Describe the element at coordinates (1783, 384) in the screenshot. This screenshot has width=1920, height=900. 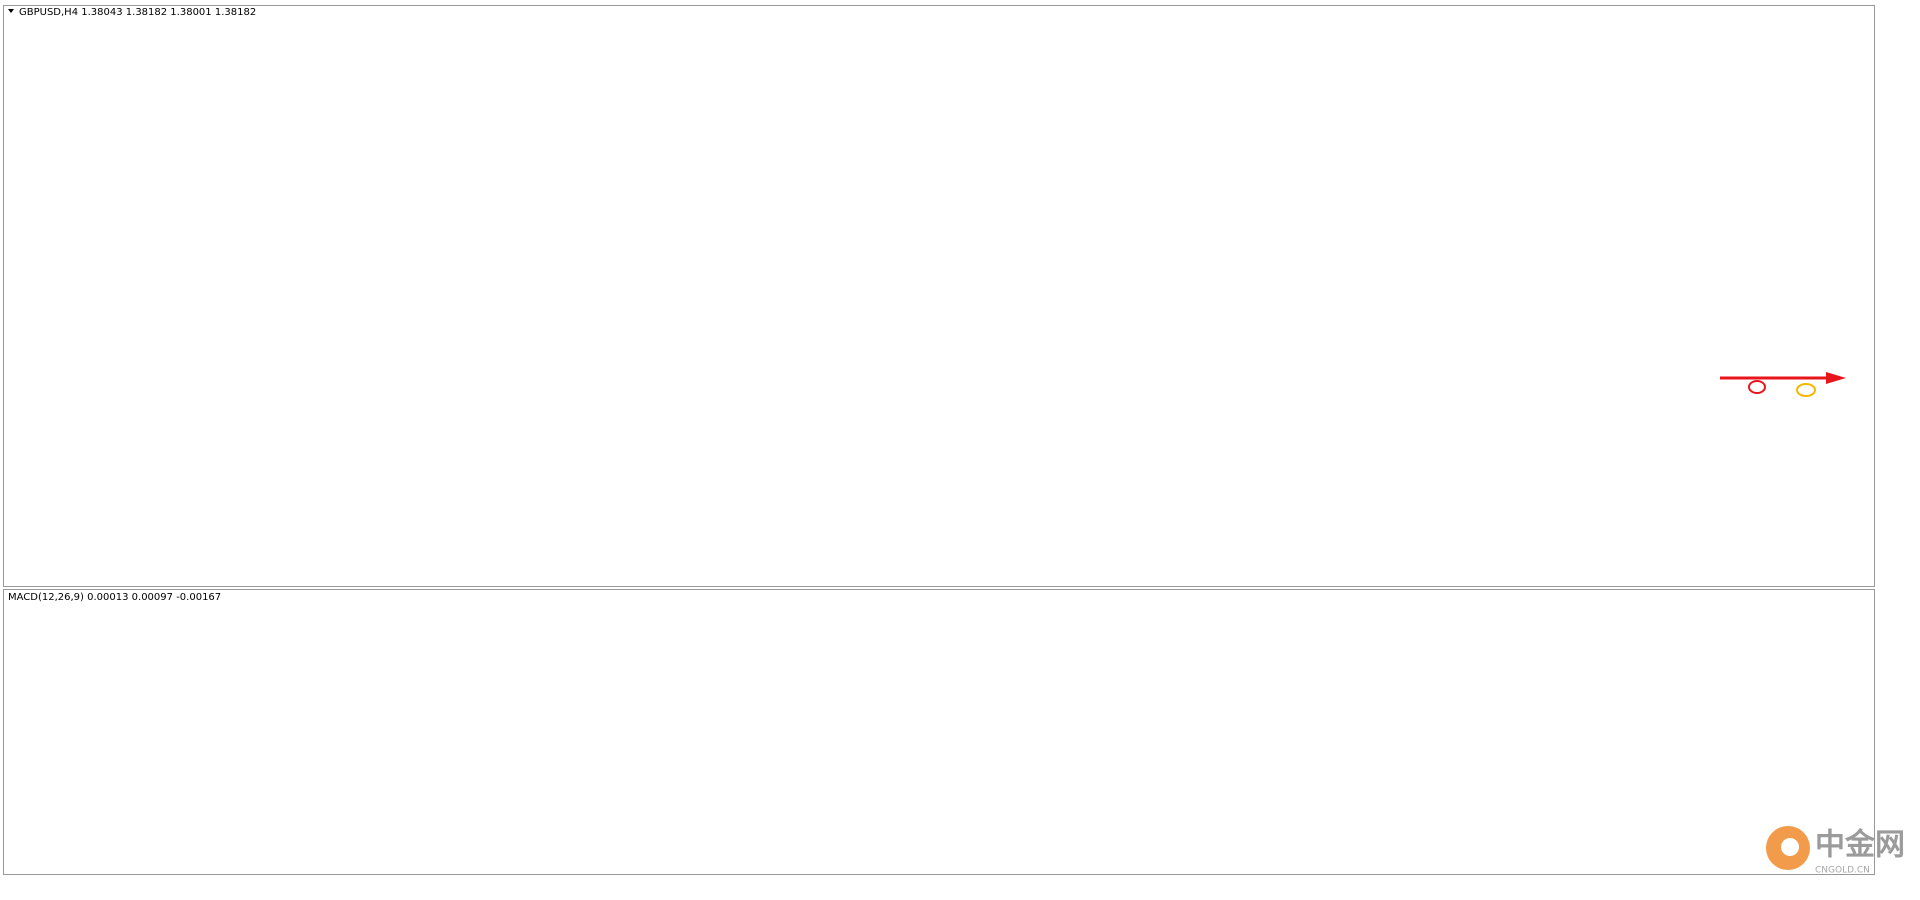
I see `annotations` at that location.